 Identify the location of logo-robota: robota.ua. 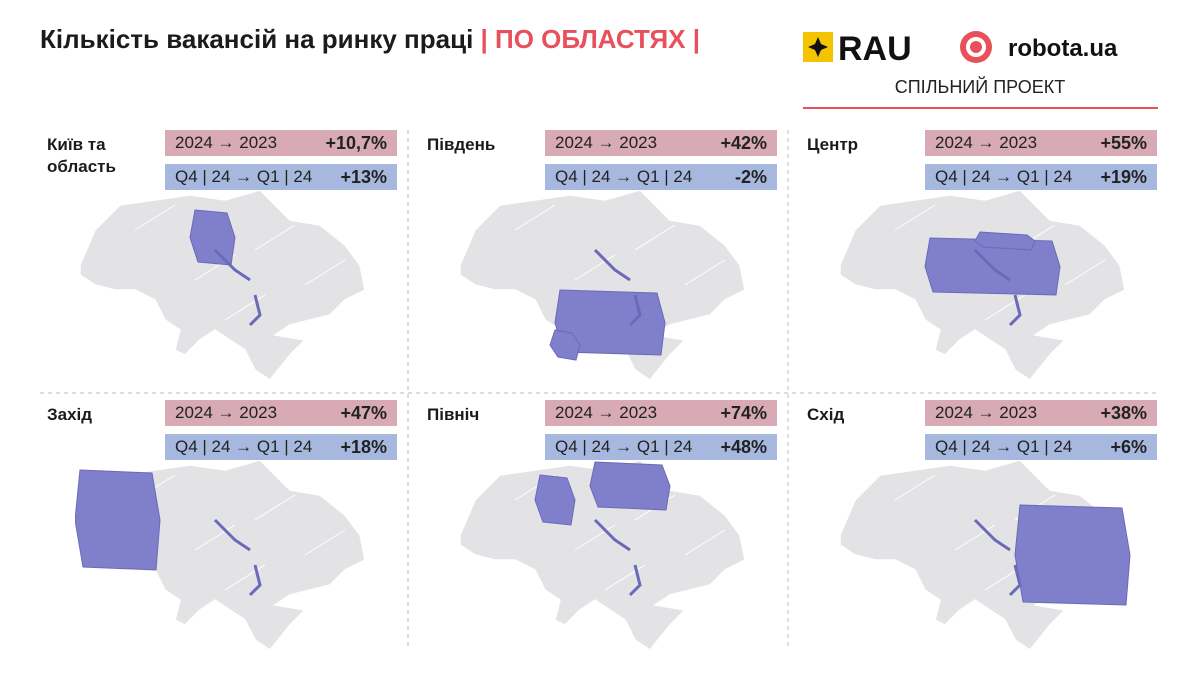
(1063, 48).